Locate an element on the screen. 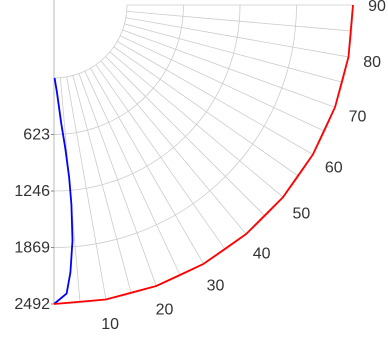 Image resolution: width=388 pixels, height=348 pixels. radial-tick-label: 1246 is located at coordinates (32, 191).